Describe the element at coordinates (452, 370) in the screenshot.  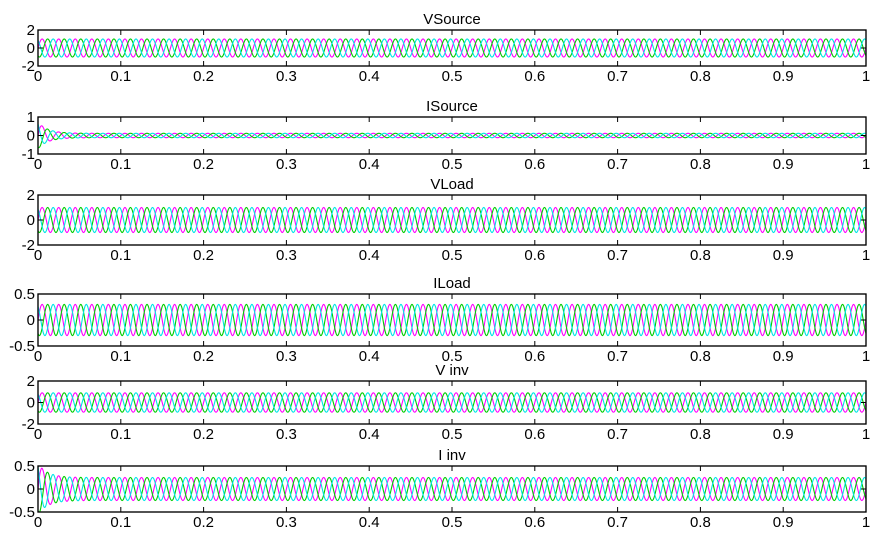
I see `subplot-title: V inv` at that location.